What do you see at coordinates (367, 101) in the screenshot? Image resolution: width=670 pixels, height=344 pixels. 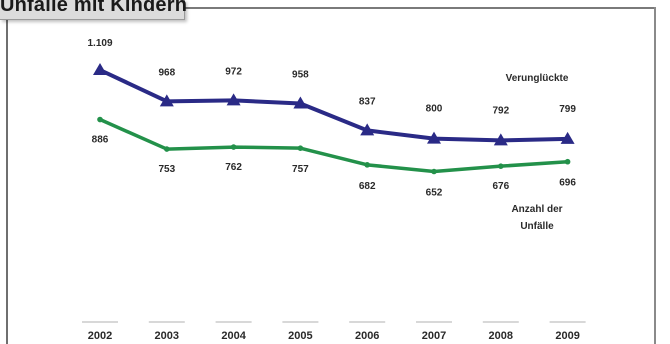 I see `data-label: 837` at bounding box center [367, 101].